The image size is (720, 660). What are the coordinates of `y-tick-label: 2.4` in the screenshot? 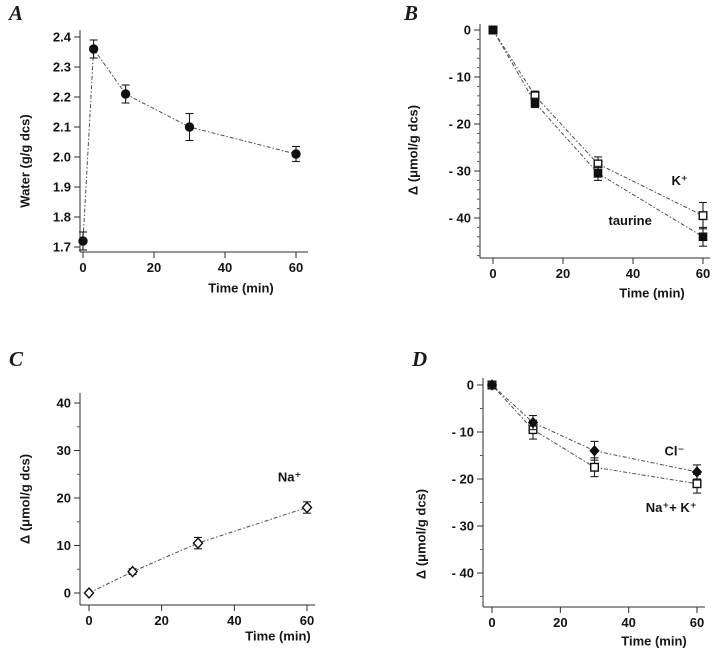 It's located at (62, 37).